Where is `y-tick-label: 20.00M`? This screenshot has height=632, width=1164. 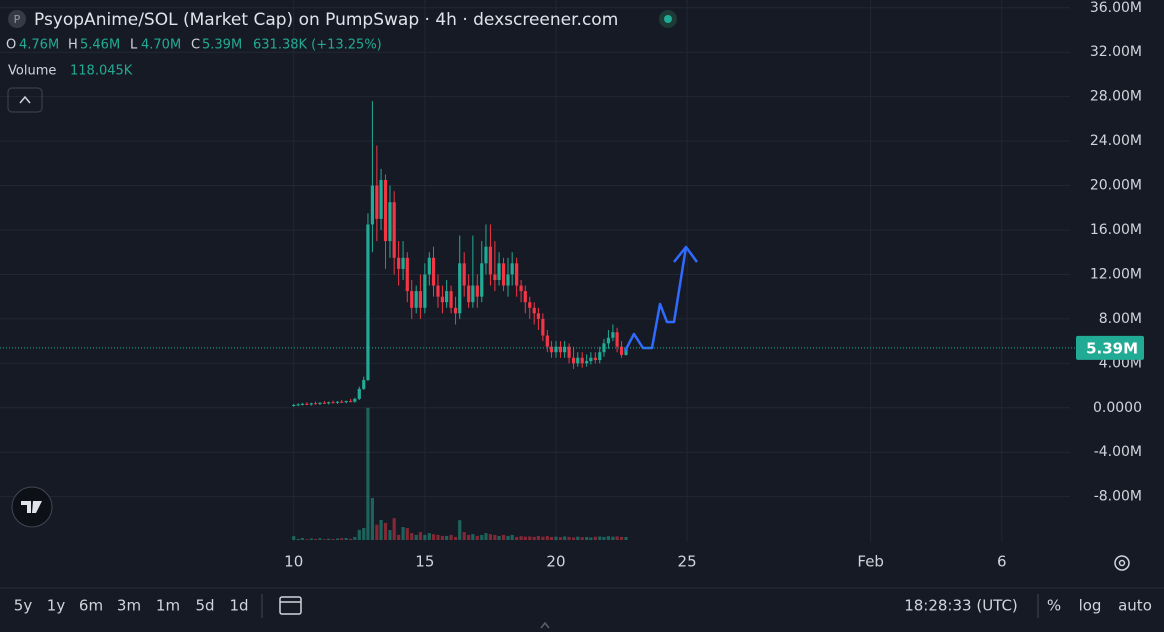
y-tick-label: 20.00M is located at coordinates (1116, 186).